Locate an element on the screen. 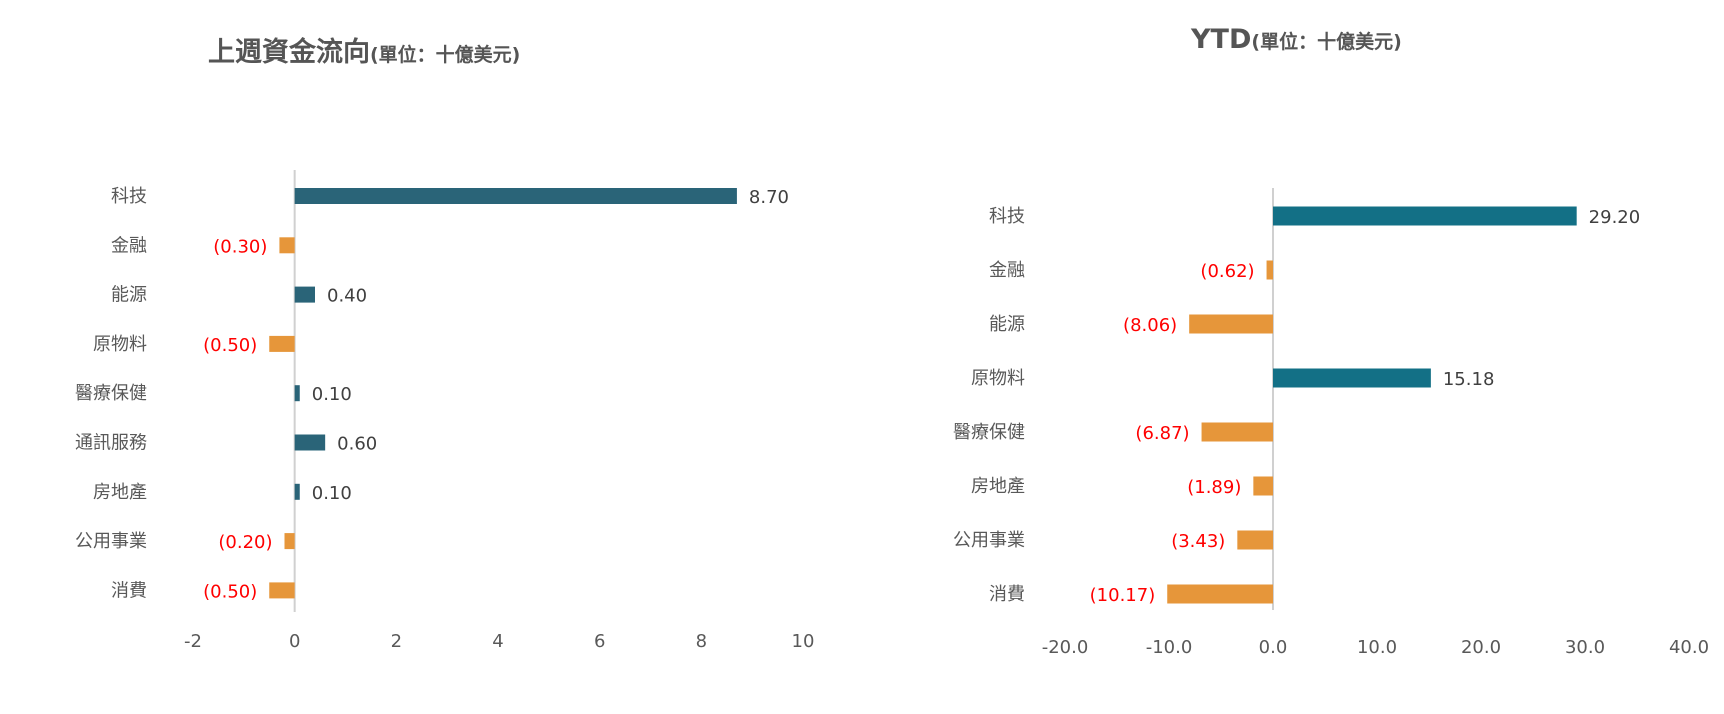 The image size is (1724, 714). ytd-tick-label: 30.0 is located at coordinates (1585, 647).